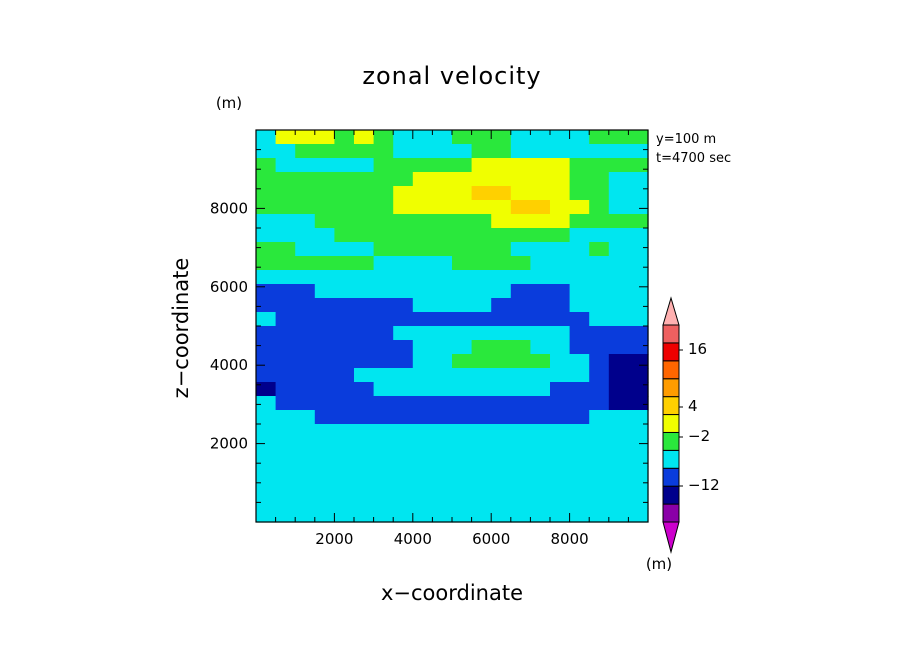  I want to click on colorbar-swatch, so click(671, 459).